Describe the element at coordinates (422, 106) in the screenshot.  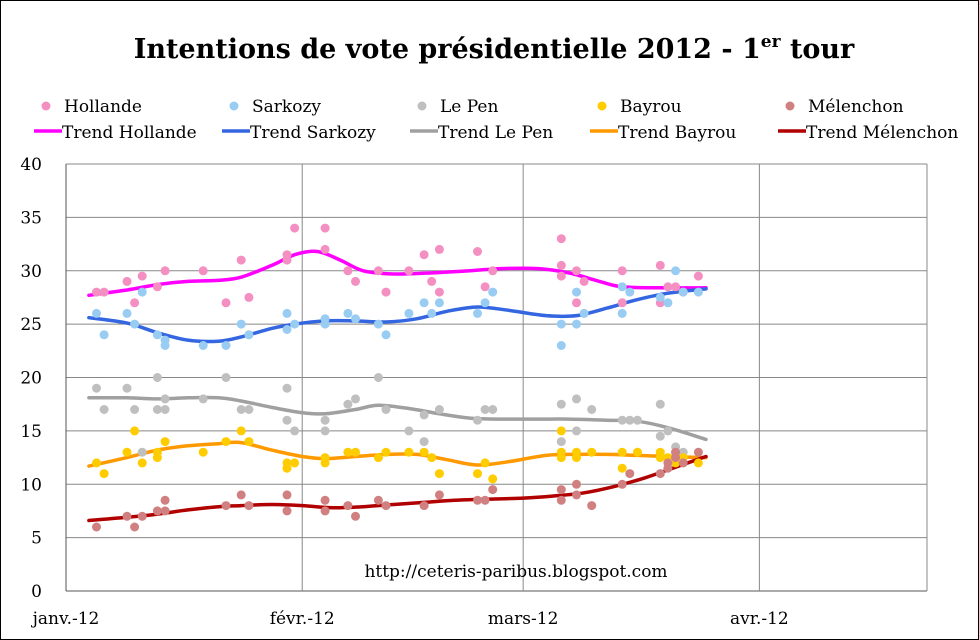
I see `legend-marker-le-pen` at that location.